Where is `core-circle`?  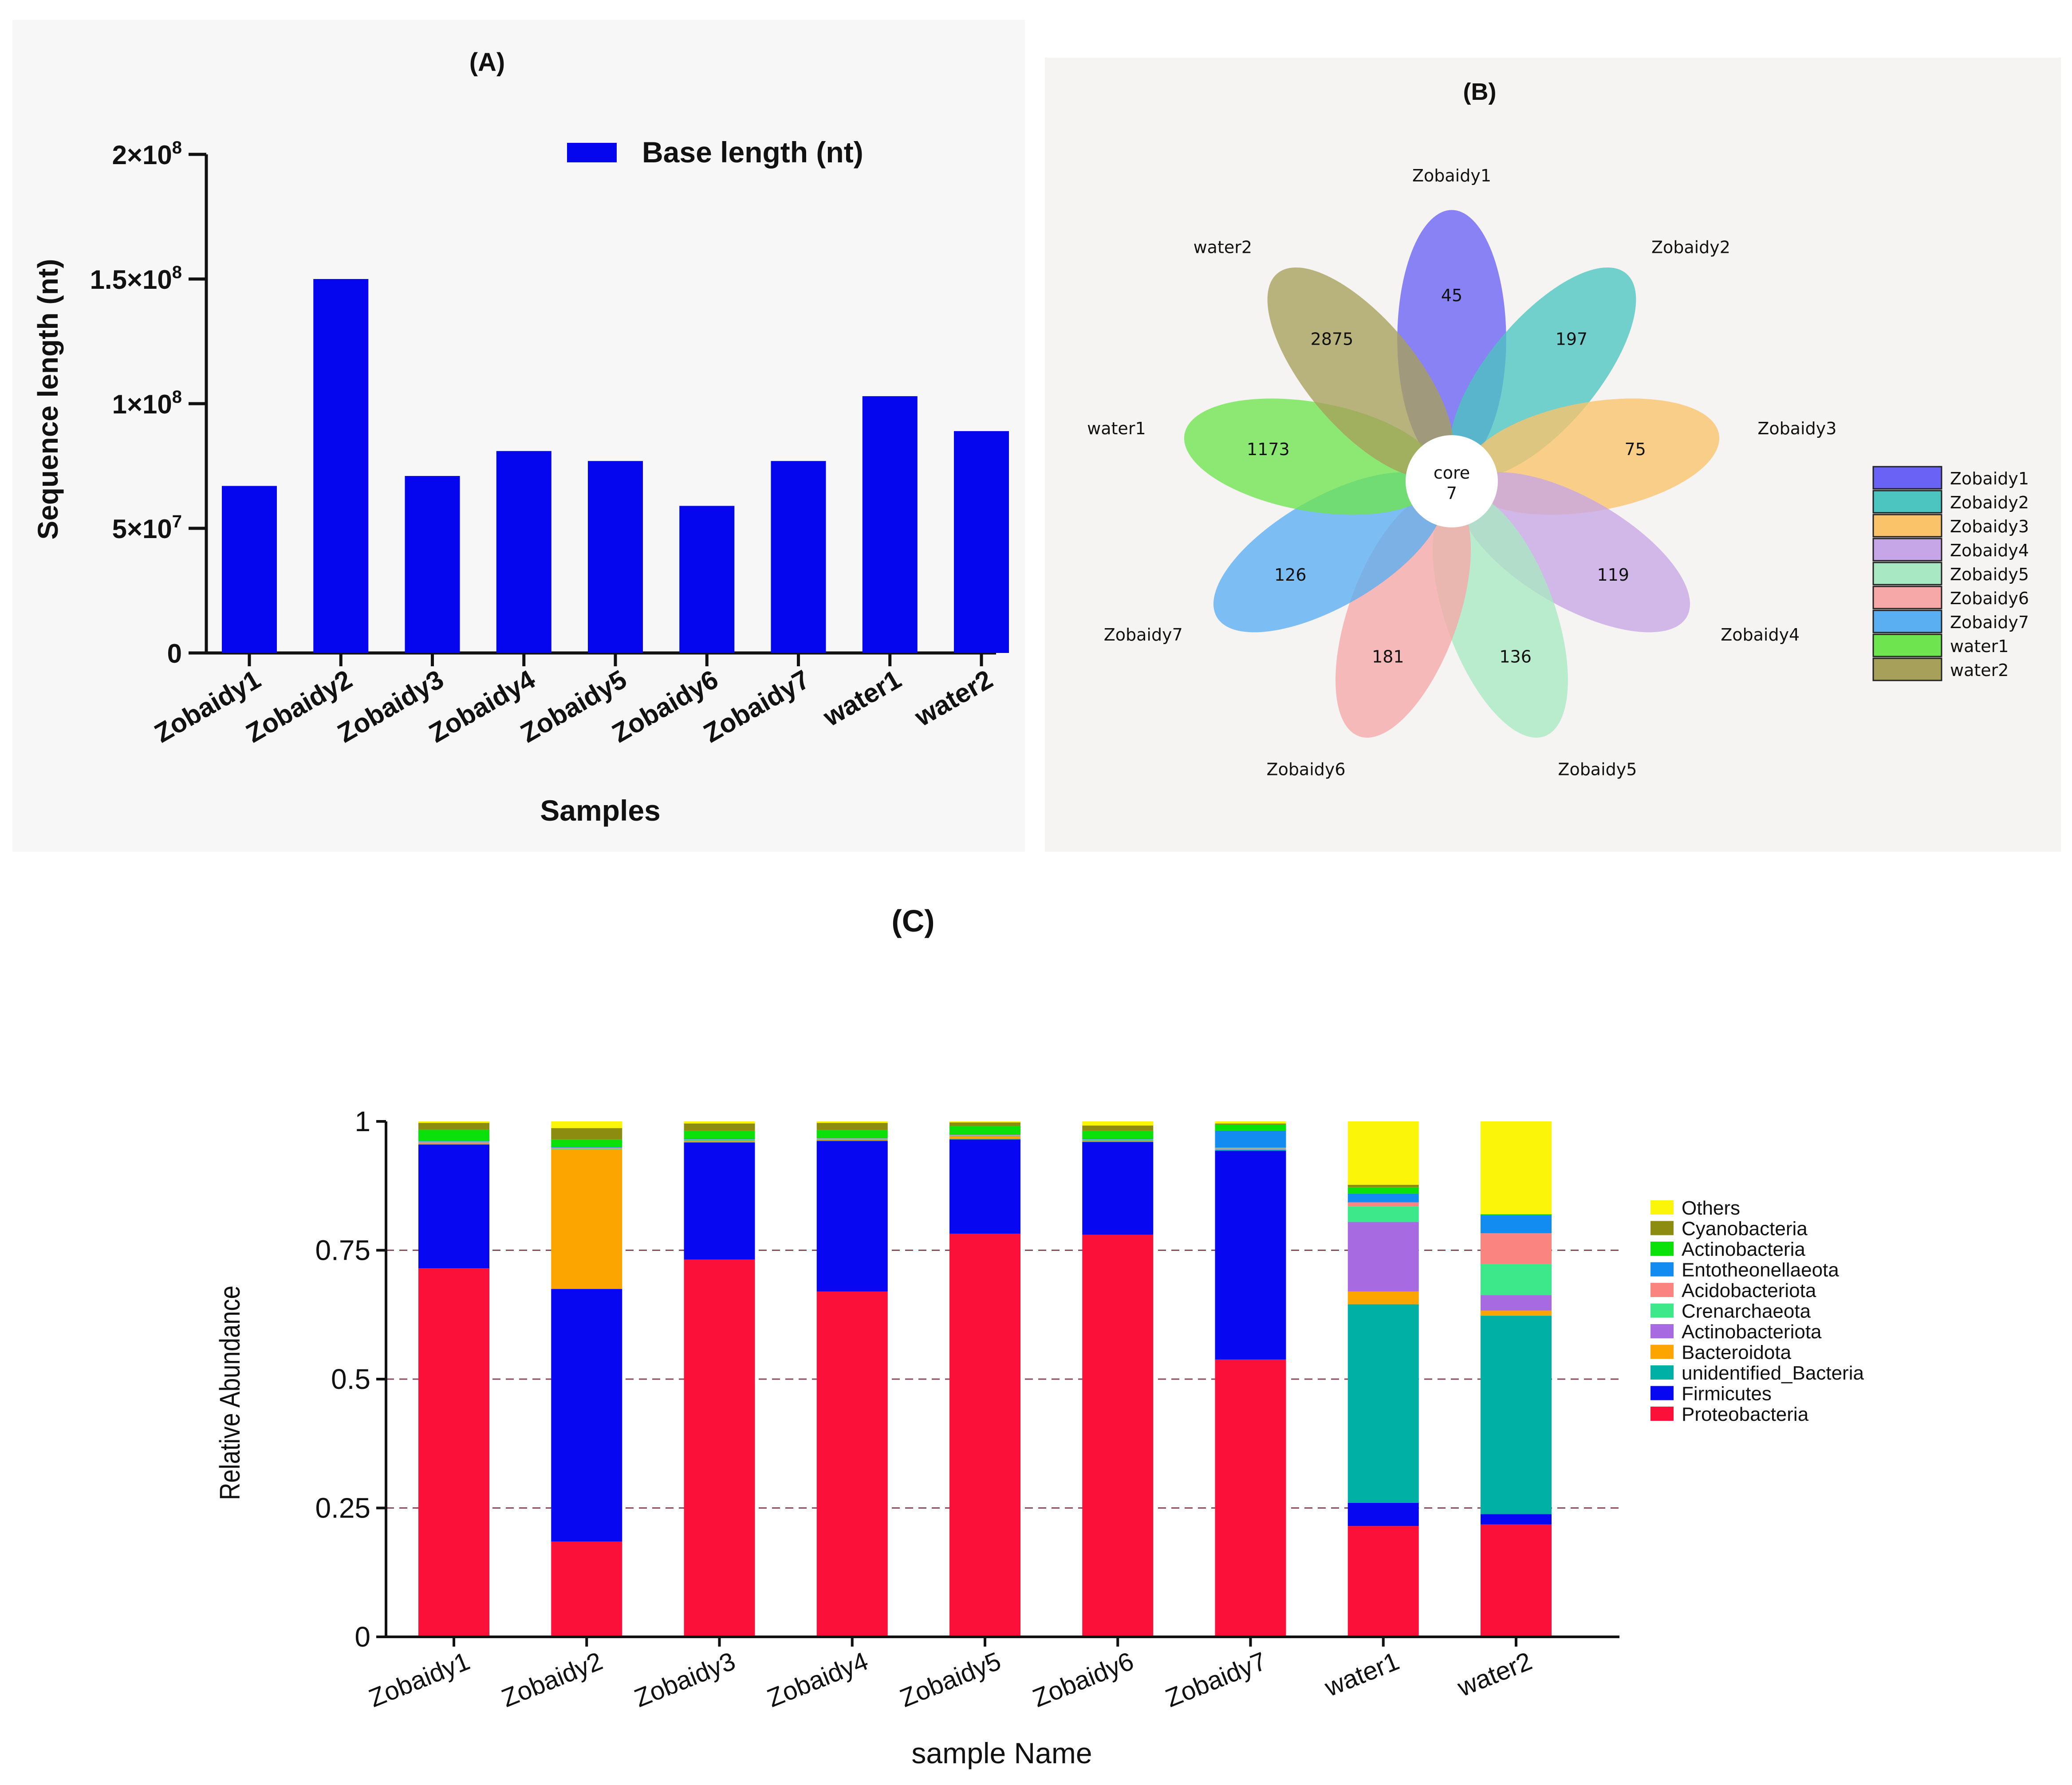
core-circle is located at coordinates (1452, 481).